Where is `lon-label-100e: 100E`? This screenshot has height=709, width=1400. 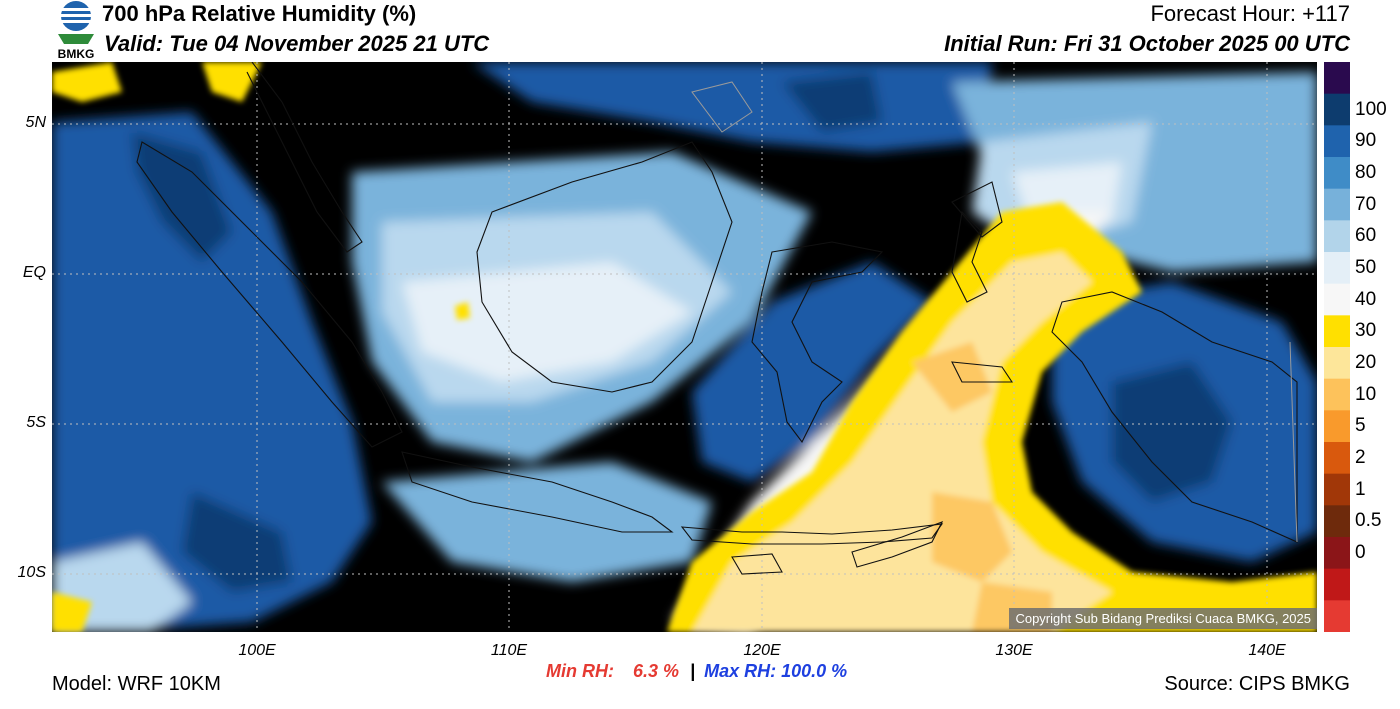 lon-label-100e: 100E is located at coordinates (257, 650).